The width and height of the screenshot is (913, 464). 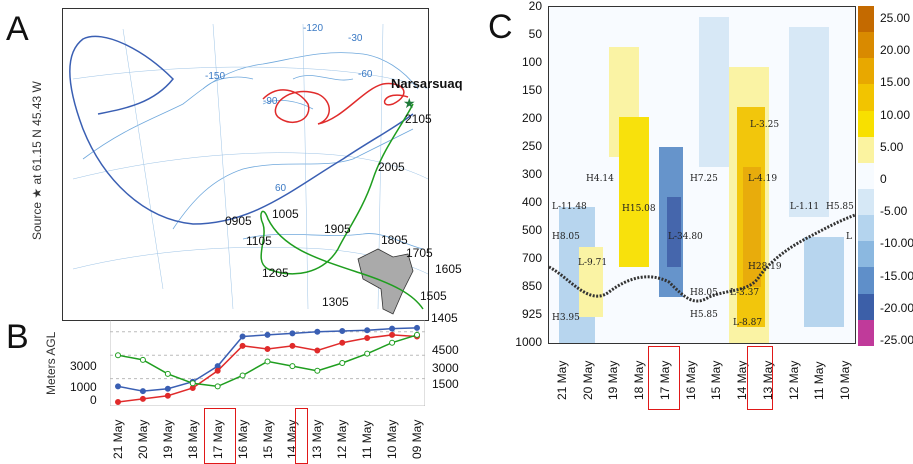 What do you see at coordinates (895, 50) in the screenshot?
I see `colorbar-tick: 20.00` at bounding box center [895, 50].